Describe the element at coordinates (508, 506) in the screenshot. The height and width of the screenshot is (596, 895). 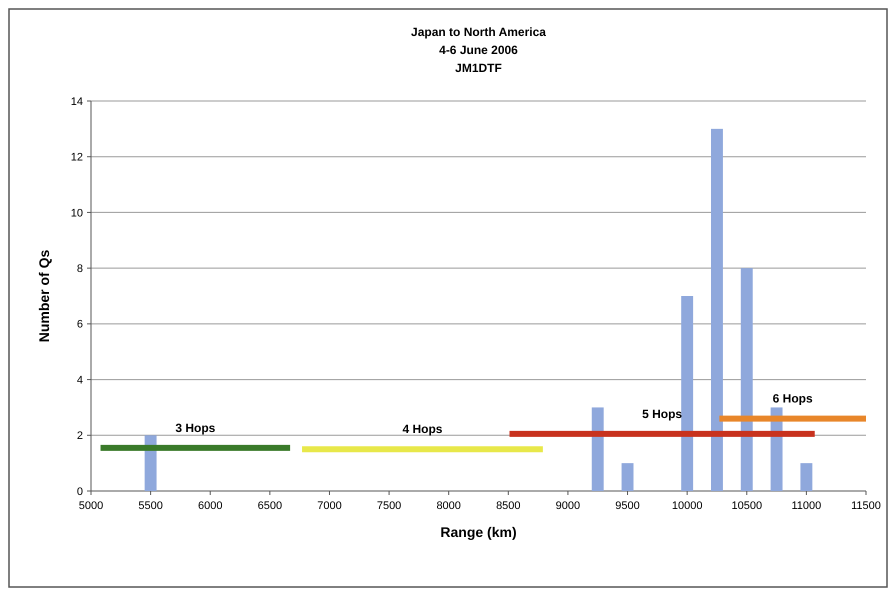
I see `x-tick-label: 8500` at that location.